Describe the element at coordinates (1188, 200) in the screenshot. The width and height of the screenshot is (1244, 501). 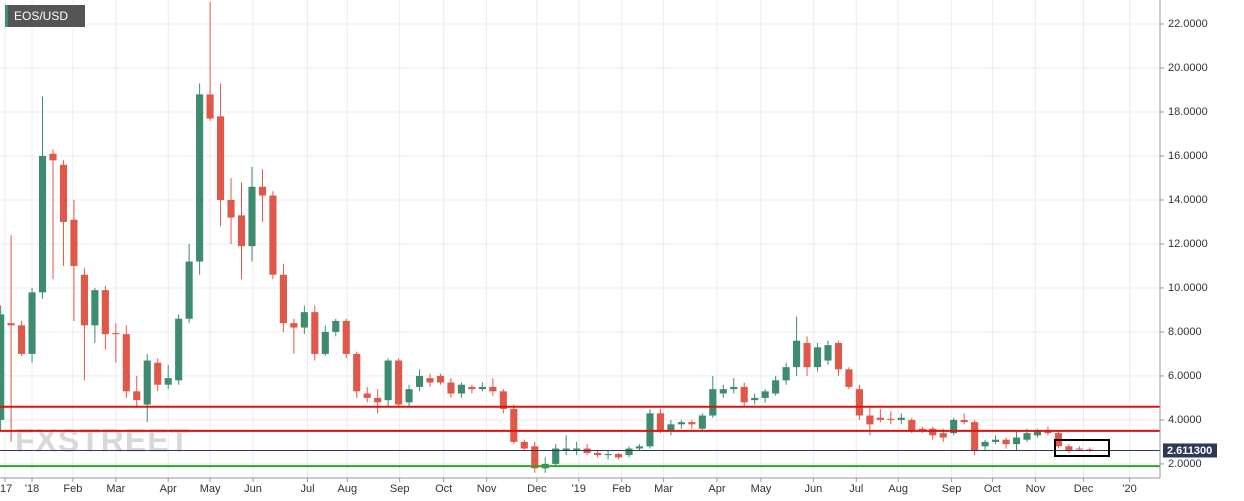
I see `y-tick-label: 14.0000` at that location.